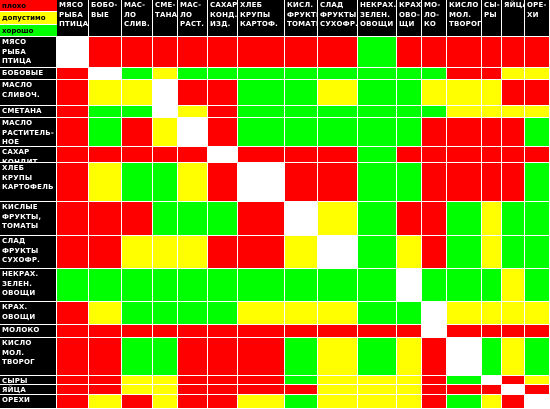 Image resolution: width=550 pixels, height=409 pixels. I want to click on column-header-3: СМЕ- ТАНА, so click(165, 18).